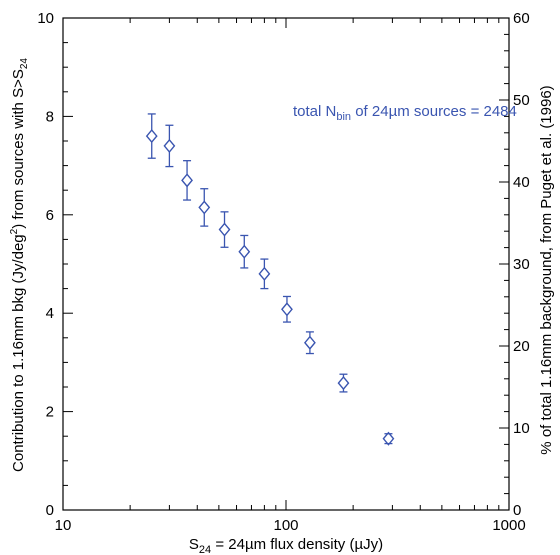  What do you see at coordinates (50, 313) in the screenshot?
I see `y-tick-label: 4` at bounding box center [50, 313].